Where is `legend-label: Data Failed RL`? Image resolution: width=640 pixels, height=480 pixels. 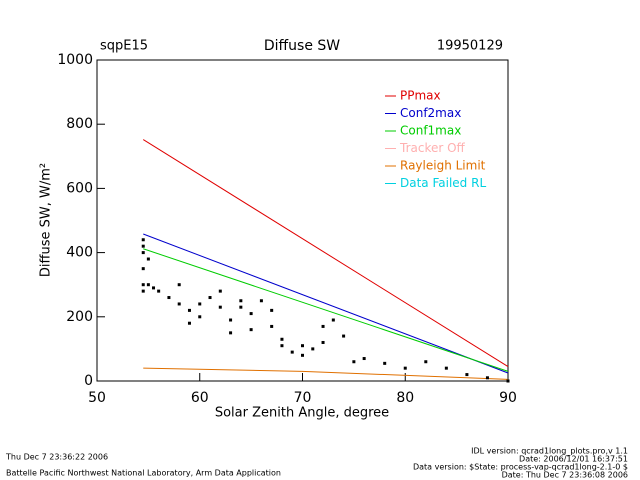
legend-label: Data Failed RL is located at coordinates (443, 183).